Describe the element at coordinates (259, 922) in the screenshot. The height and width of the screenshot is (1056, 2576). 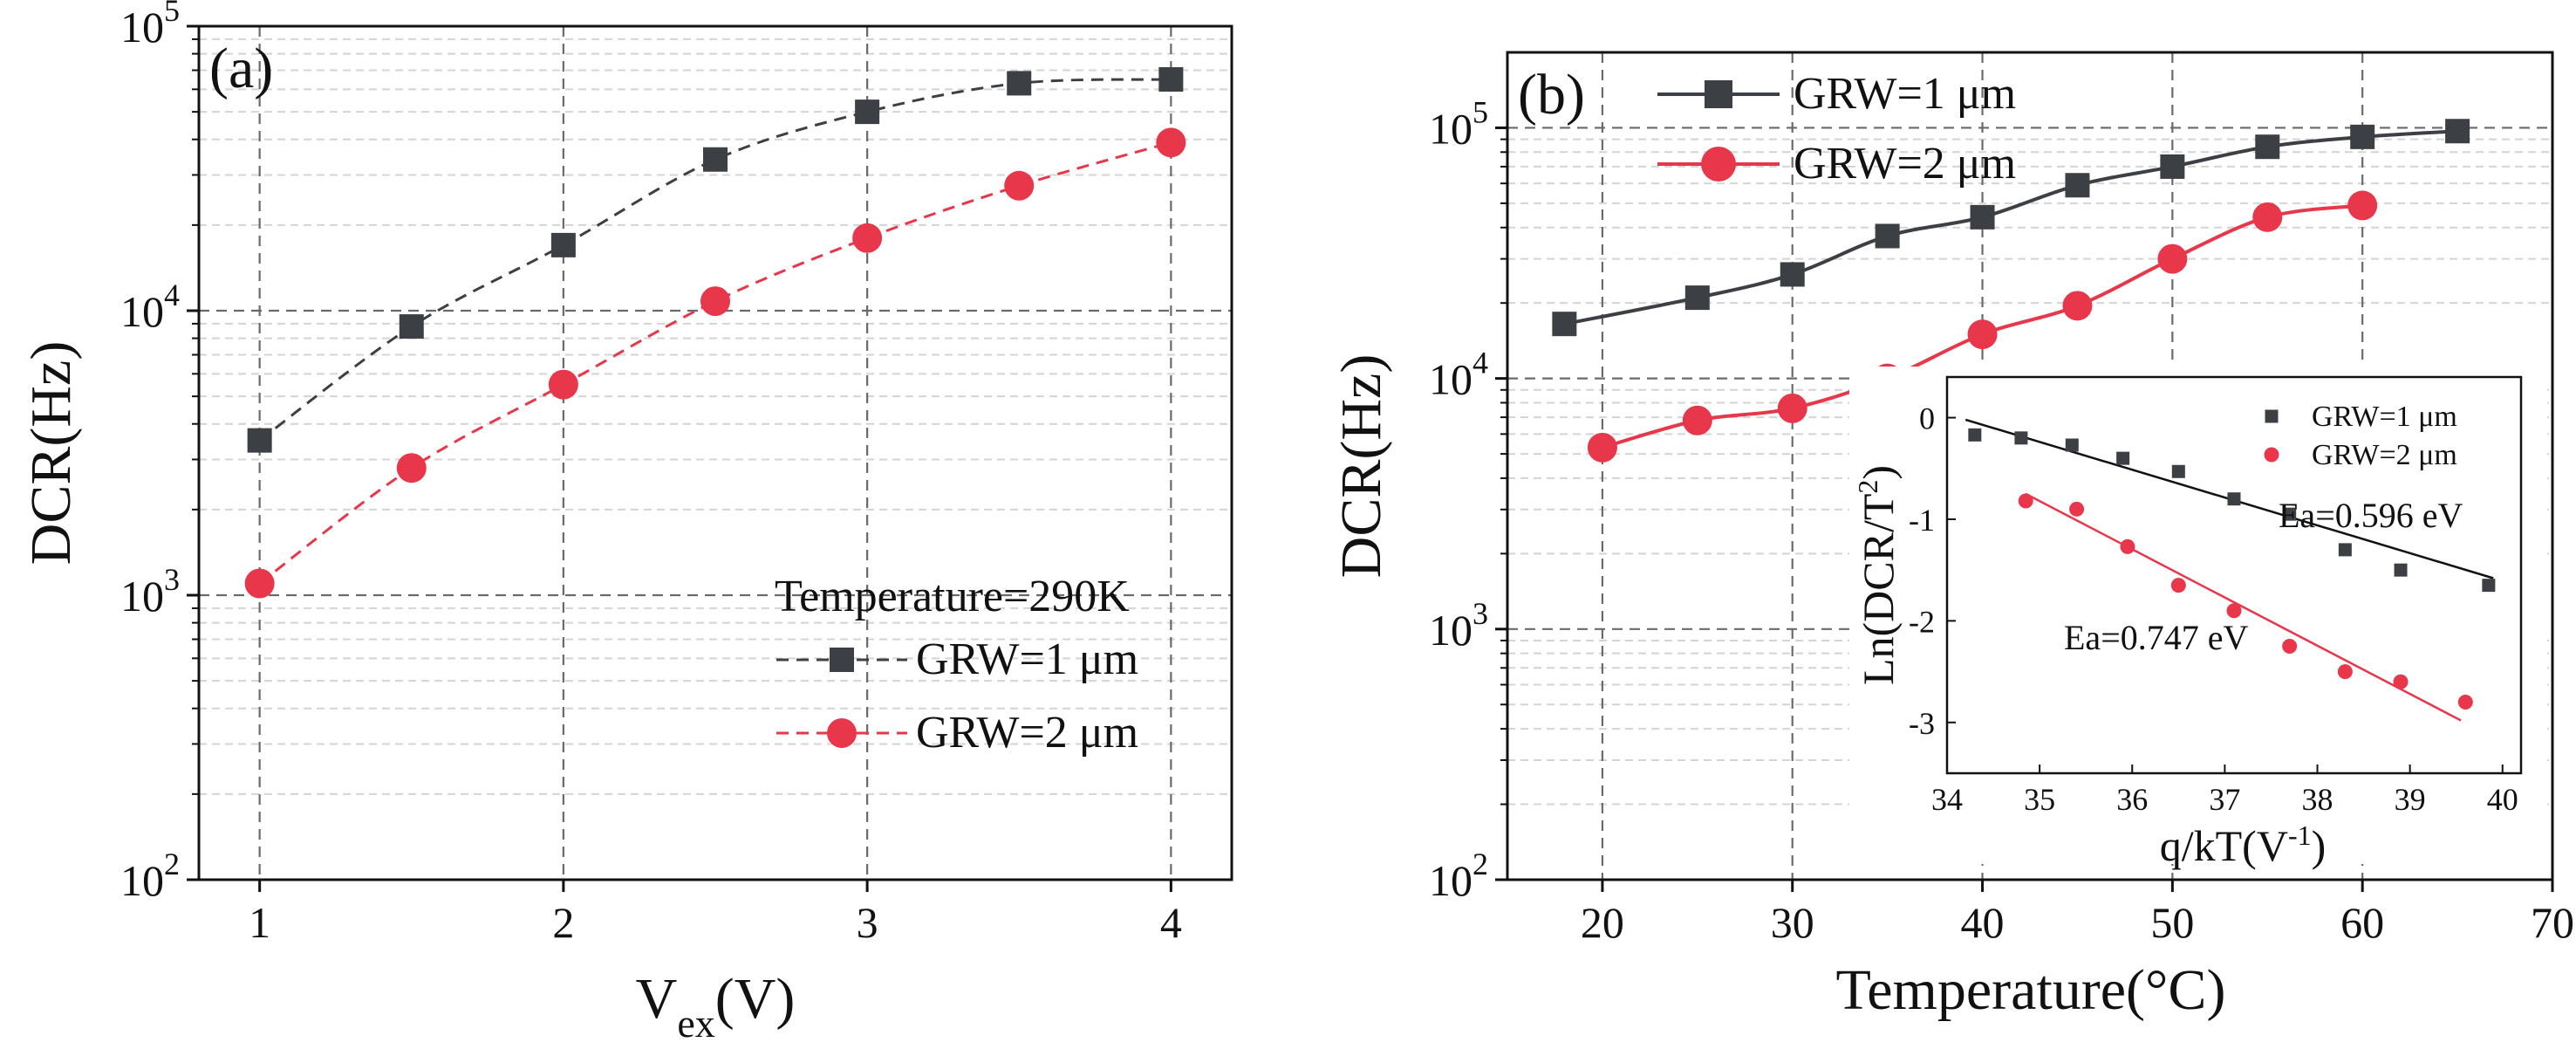
I see `x-tick-label: 1` at that location.